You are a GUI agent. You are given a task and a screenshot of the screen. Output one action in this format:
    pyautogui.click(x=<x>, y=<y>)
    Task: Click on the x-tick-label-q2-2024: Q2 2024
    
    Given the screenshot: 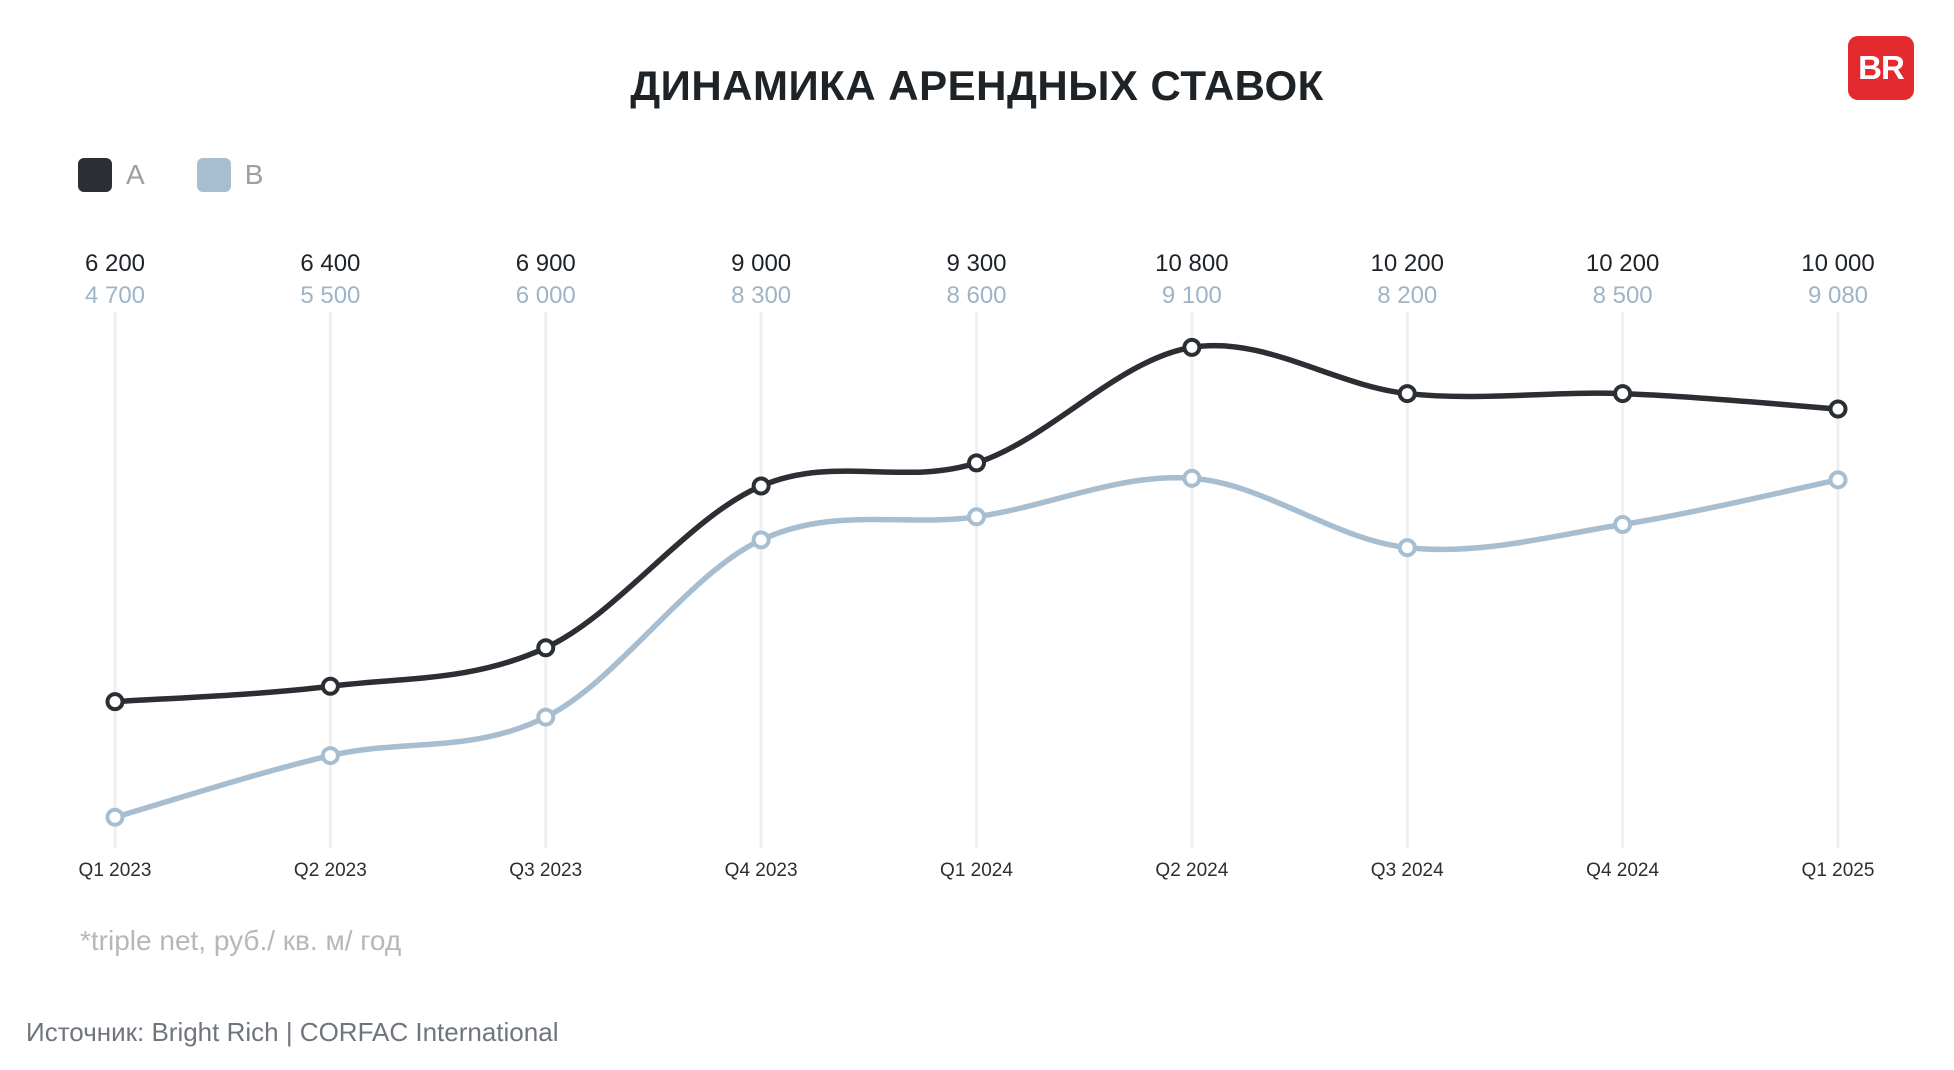 What is the action you would take?
    pyautogui.click(x=1191, y=870)
    